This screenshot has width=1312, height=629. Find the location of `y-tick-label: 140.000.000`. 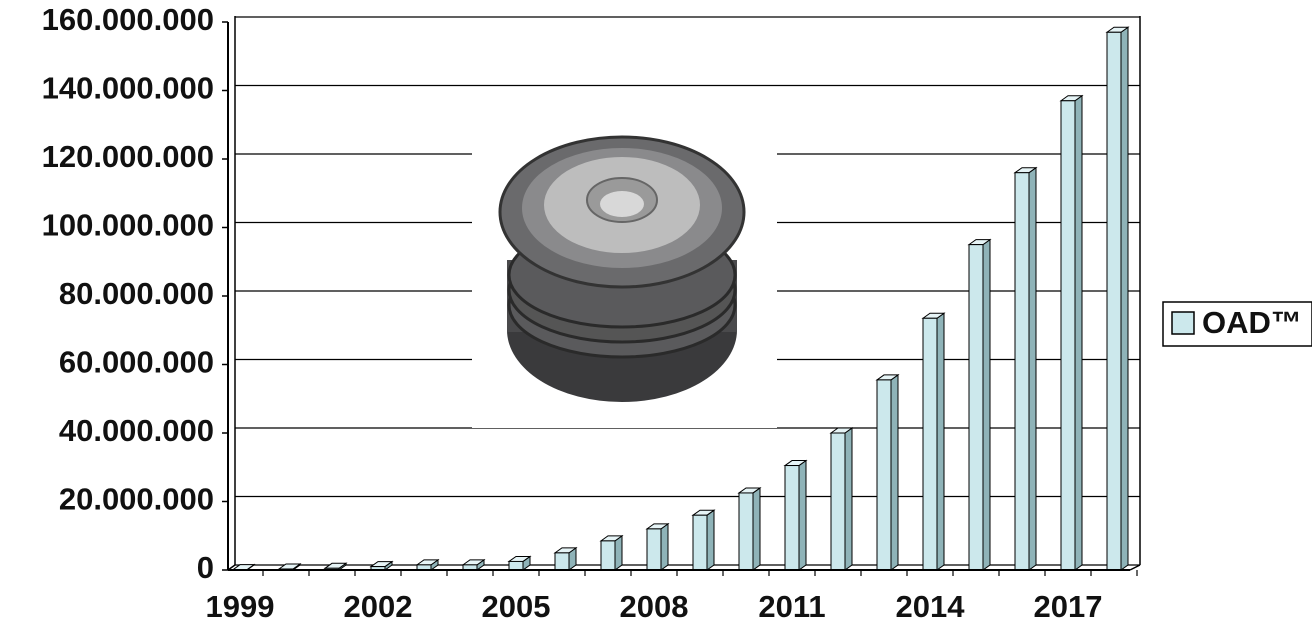

y-tick-label: 140.000.000 is located at coordinates (128, 88).